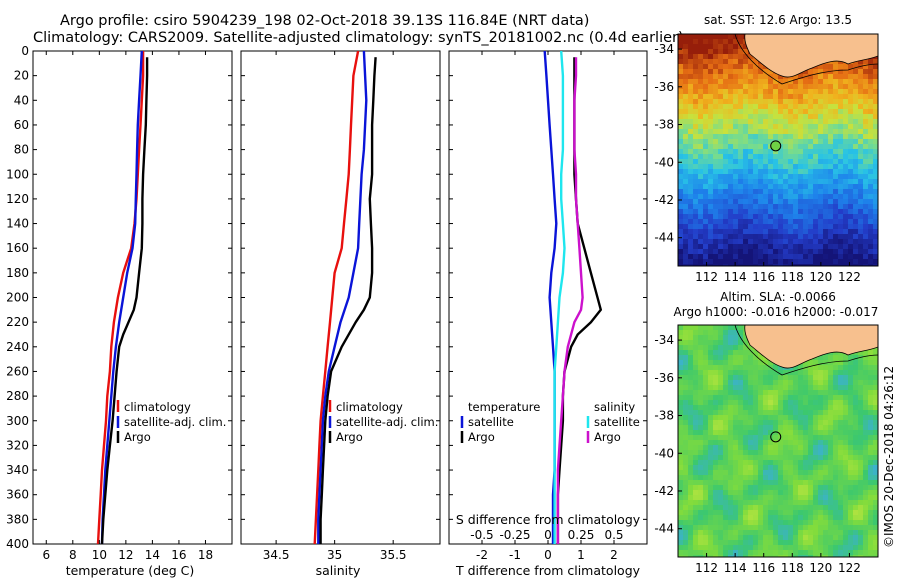 The image size is (900, 580). What do you see at coordinates (17, 495) in the screenshot?
I see `y-tick-label: 360` at bounding box center [17, 495].